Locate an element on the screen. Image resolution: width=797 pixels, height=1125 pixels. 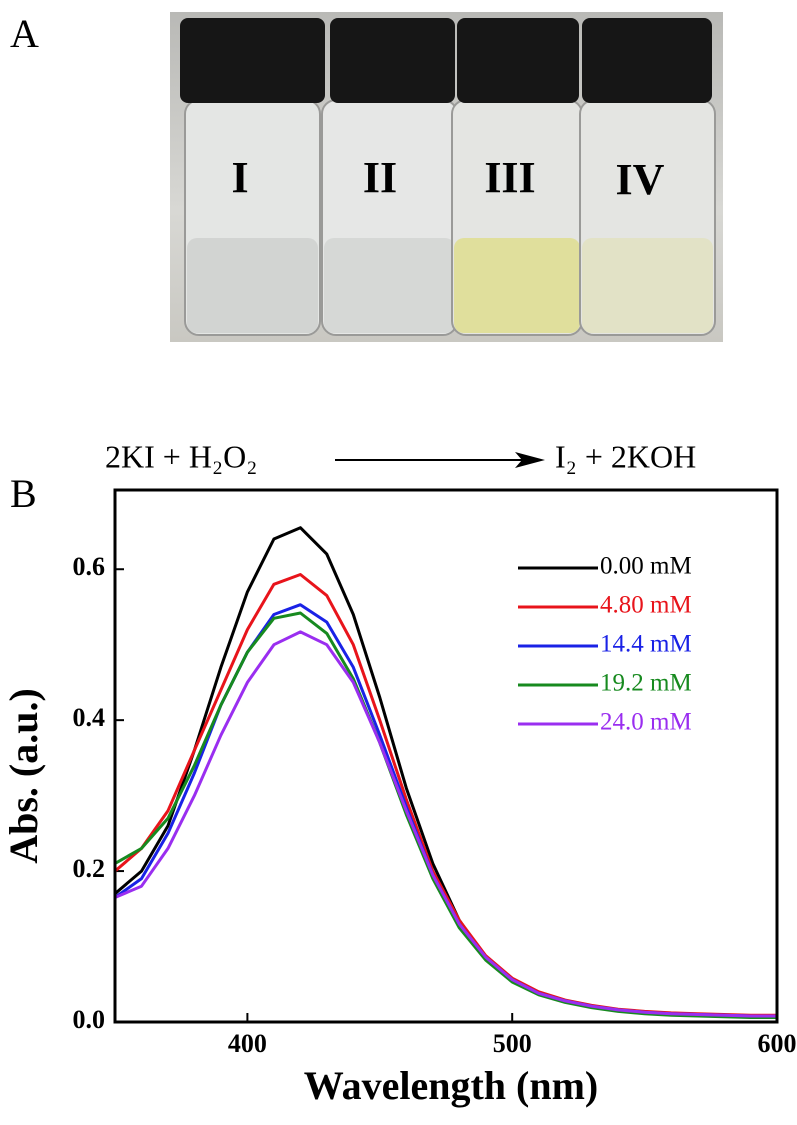
legend-label: 0.00 mM is located at coordinates (646, 566).